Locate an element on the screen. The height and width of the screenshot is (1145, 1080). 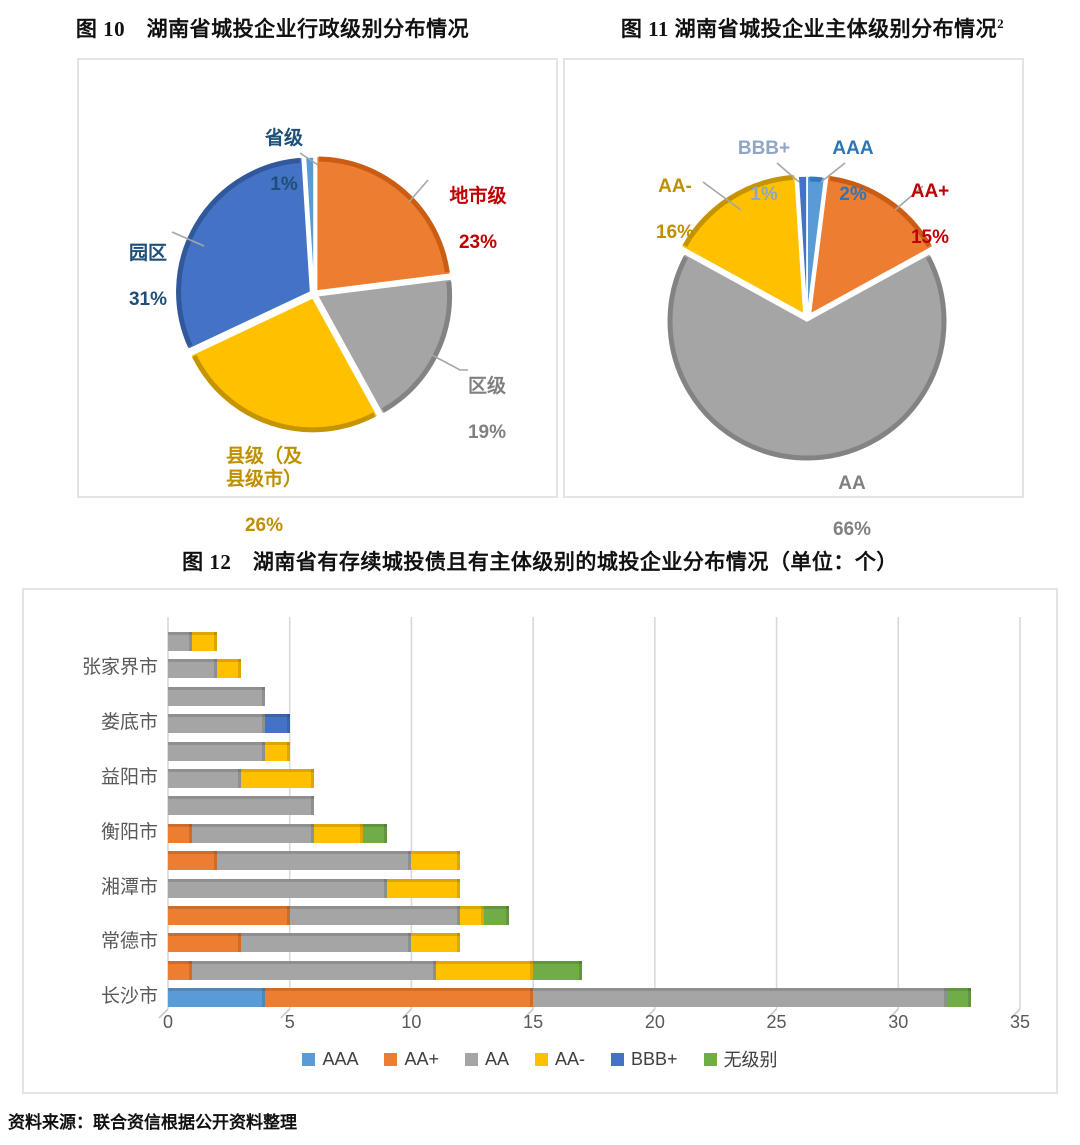
y-axis-label-衡阳市: 衡阳市 is located at coordinates (129, 832).